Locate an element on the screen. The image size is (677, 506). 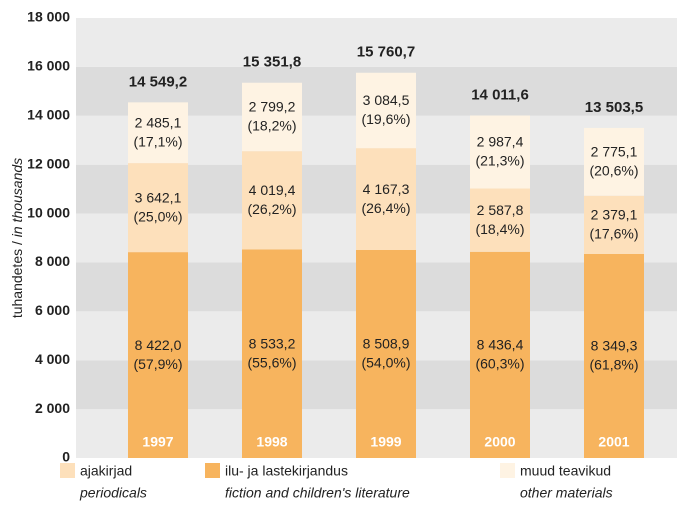
share-label: (54,0%) is located at coordinates (385, 363).